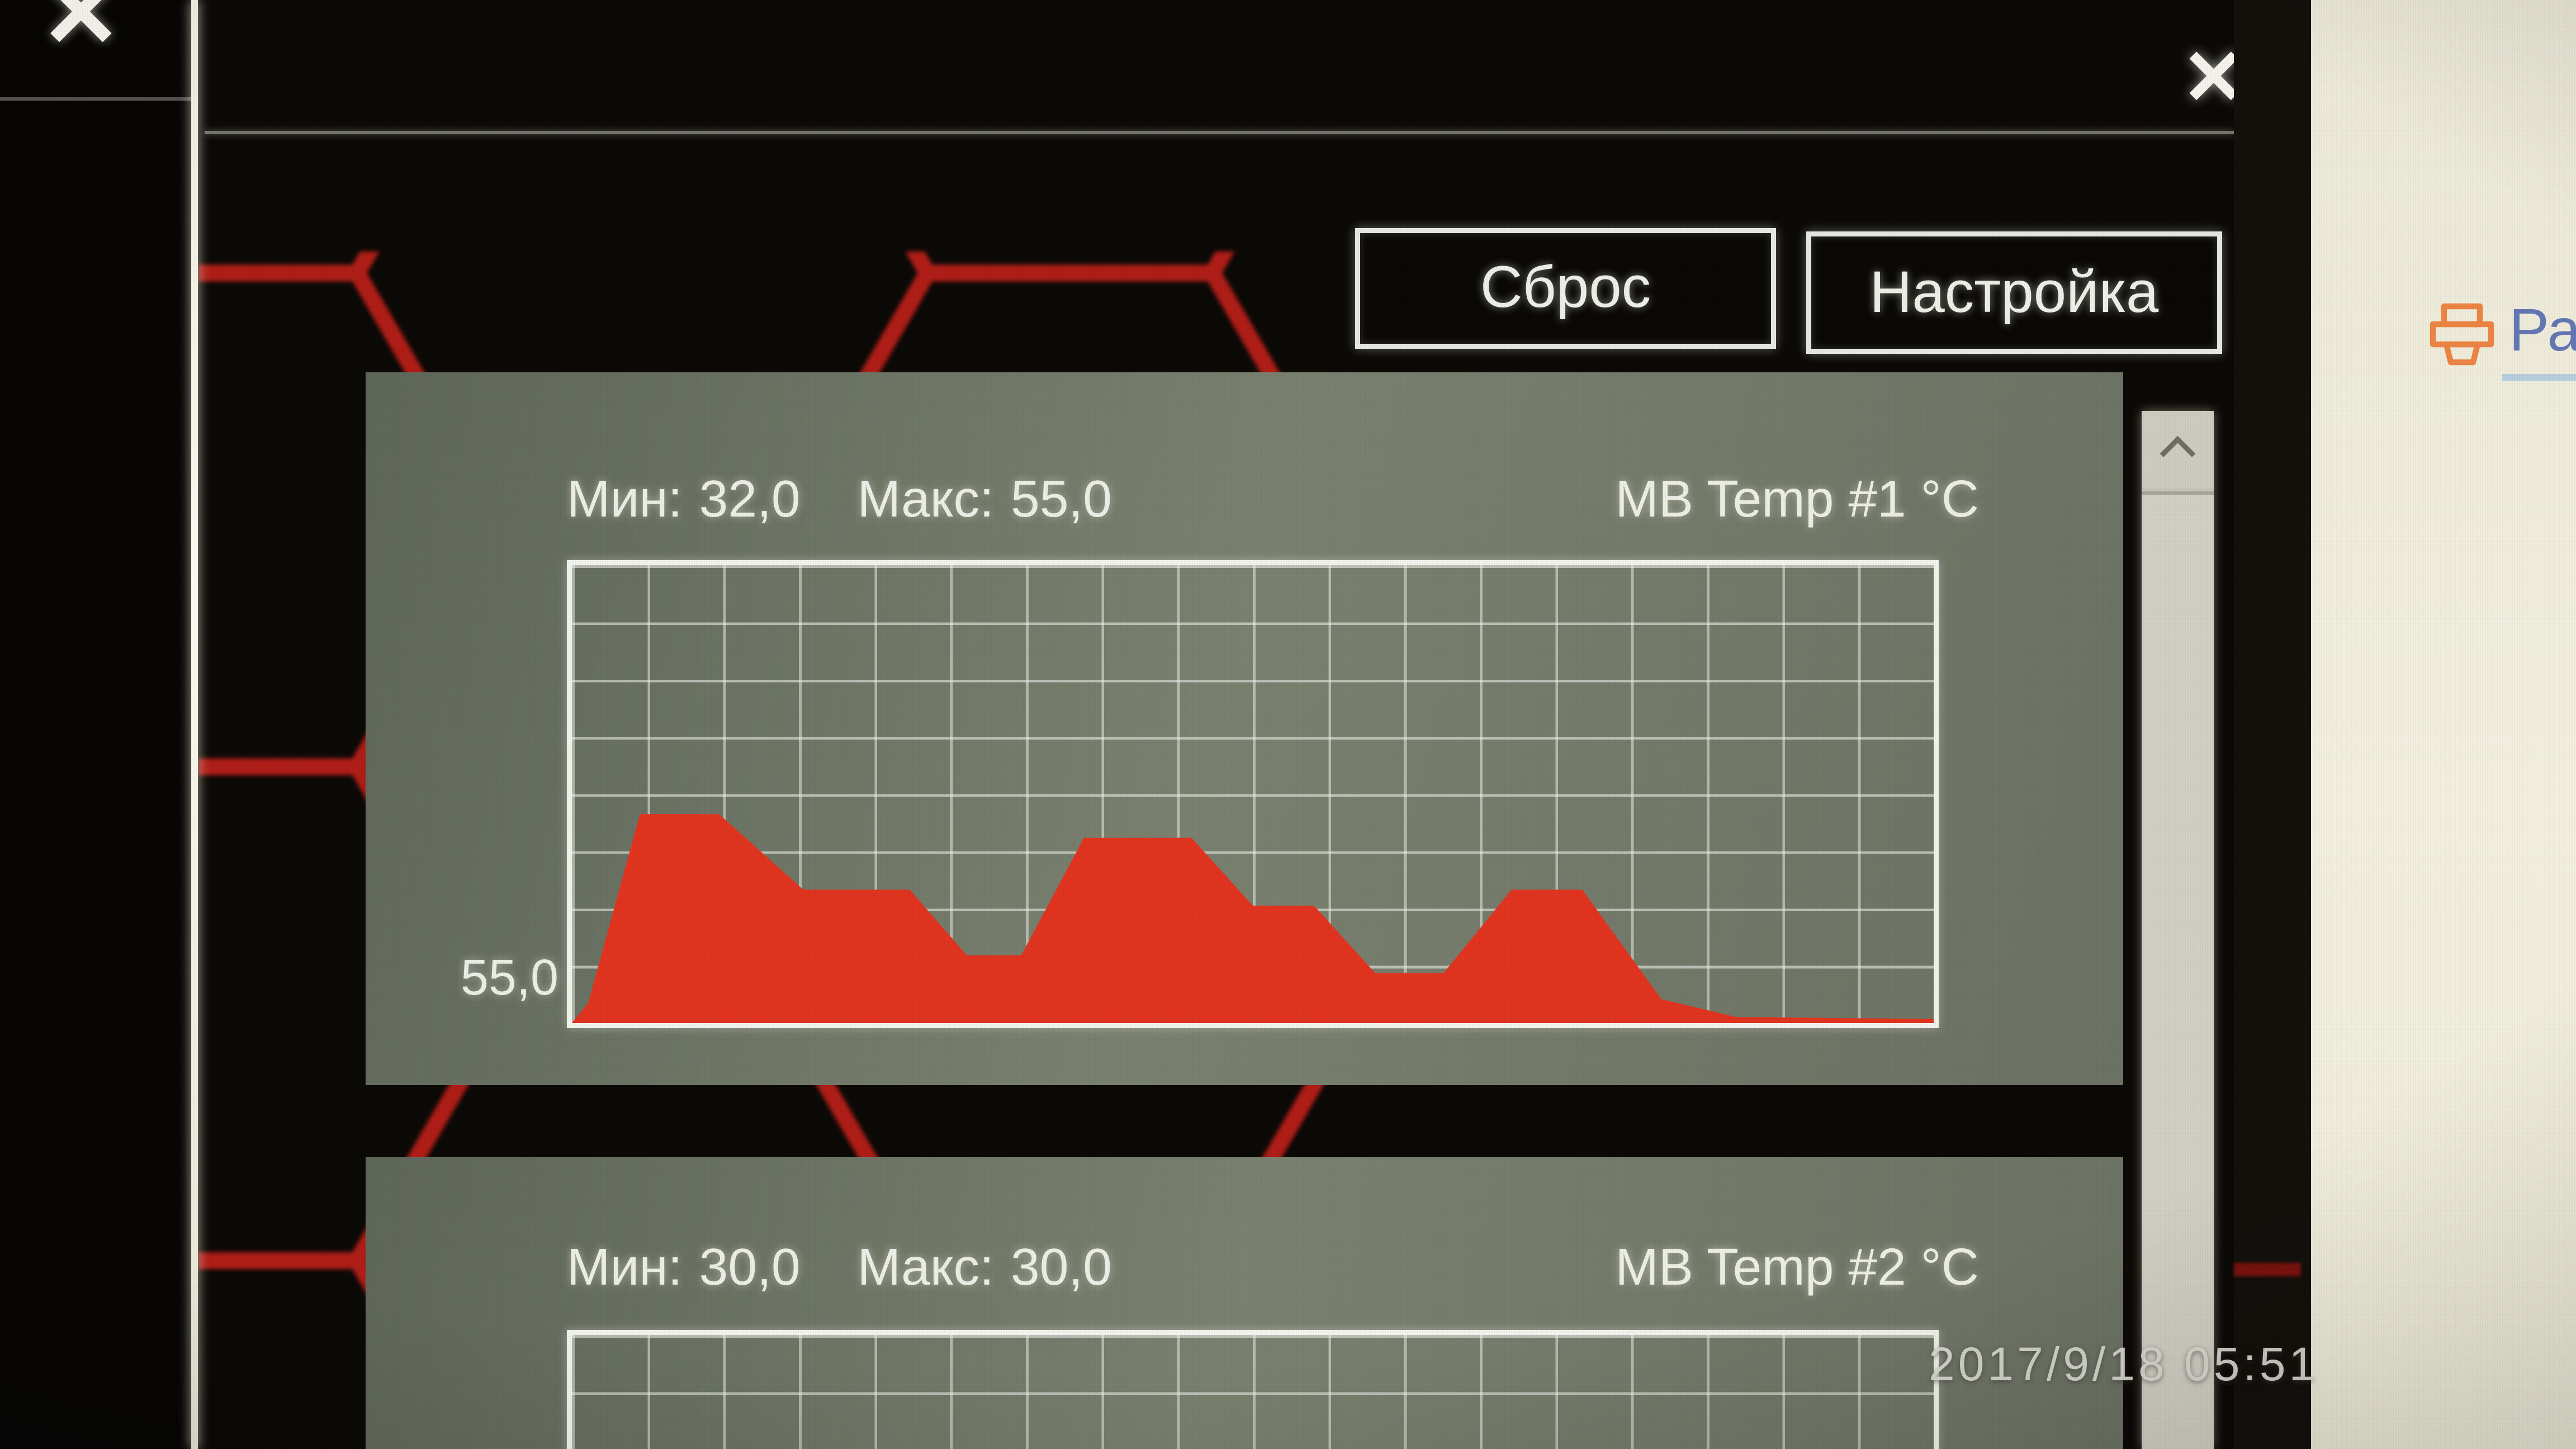  I want to click on chart2-plot-area, so click(1253, 1389).